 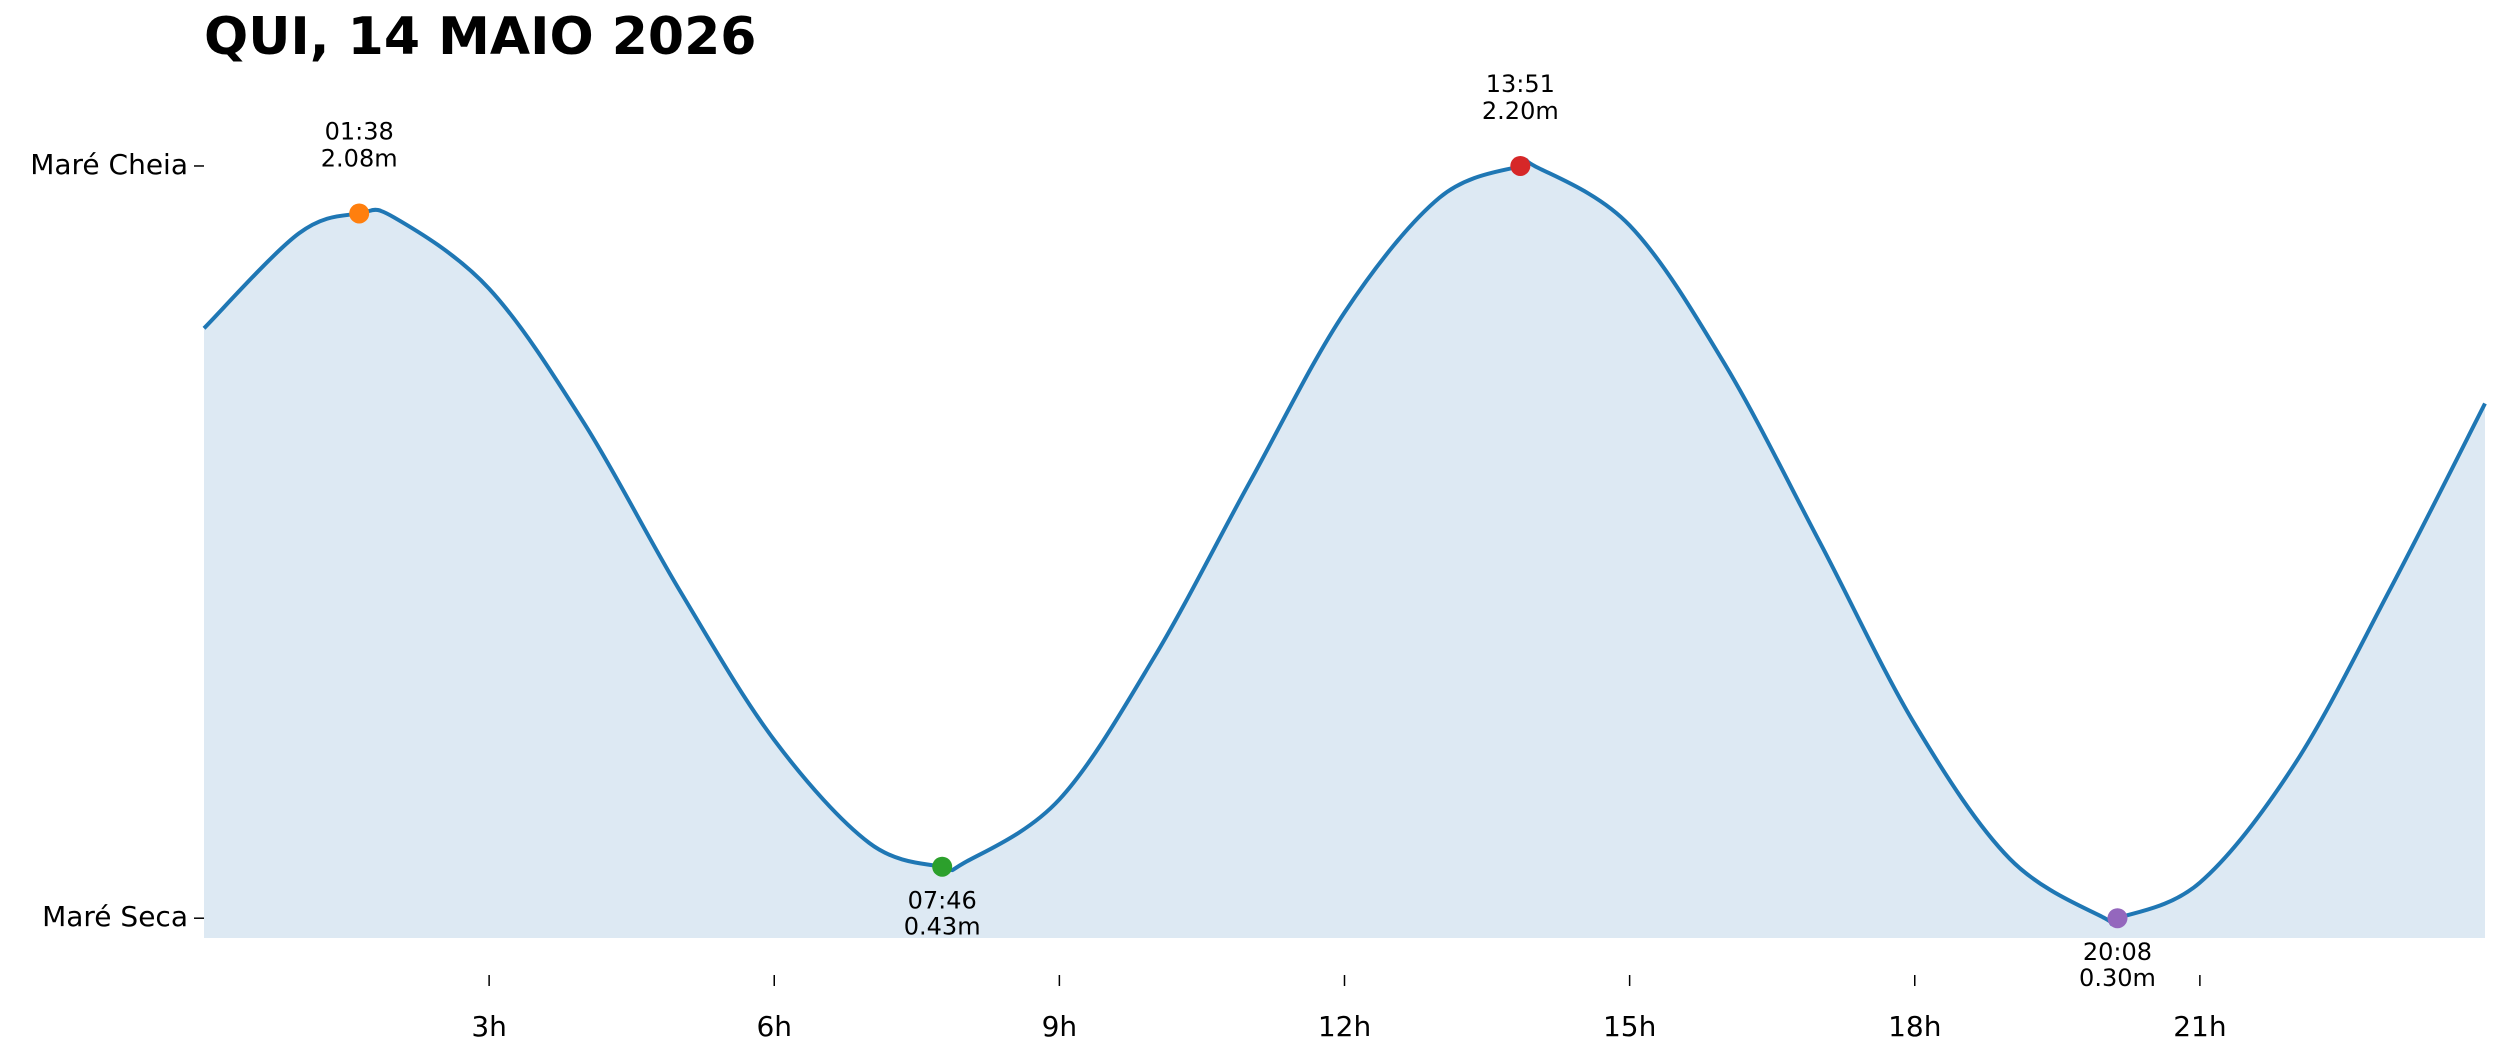 What do you see at coordinates (359, 131) in the screenshot?
I see `extreme-time: 01:38` at bounding box center [359, 131].